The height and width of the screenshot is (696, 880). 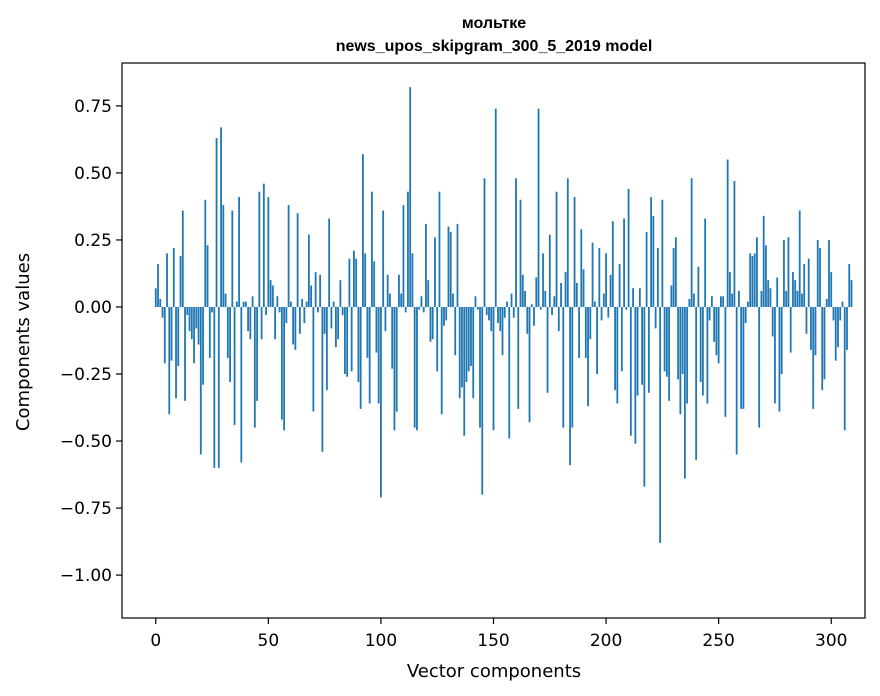 What do you see at coordinates (91, 341) in the screenshot?
I see `y-axis-ticks: 0.75 0.50 0.25 0.00 −0.25 −0.50 −0.75 −1.00` at bounding box center [91, 341].